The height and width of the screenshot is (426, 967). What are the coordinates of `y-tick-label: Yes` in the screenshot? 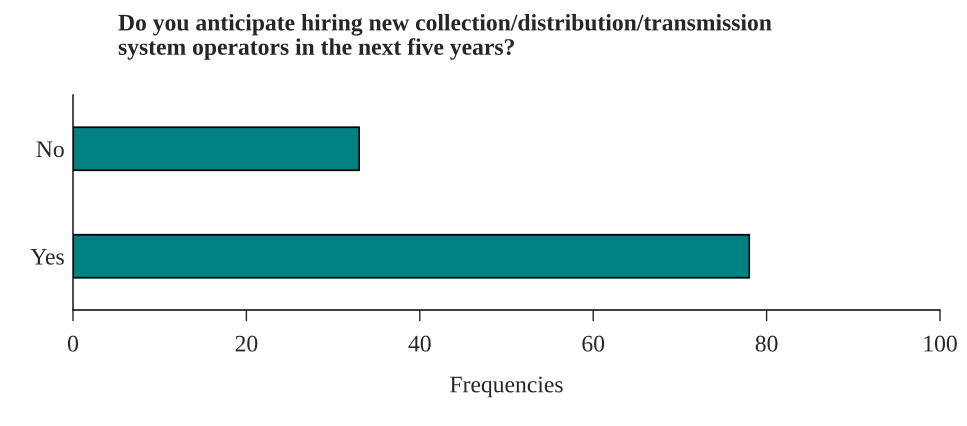 It's located at (47, 256).